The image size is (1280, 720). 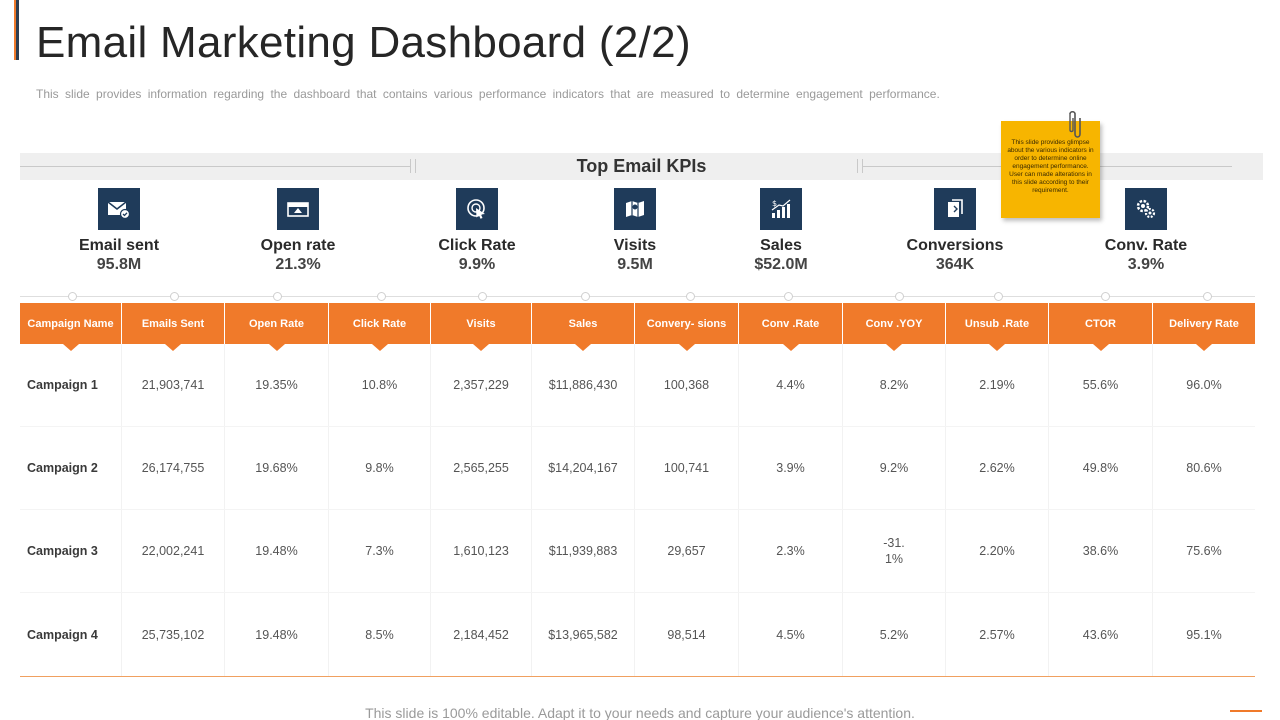 What do you see at coordinates (1101, 327) in the screenshot?
I see `column-header: CTOR` at bounding box center [1101, 327].